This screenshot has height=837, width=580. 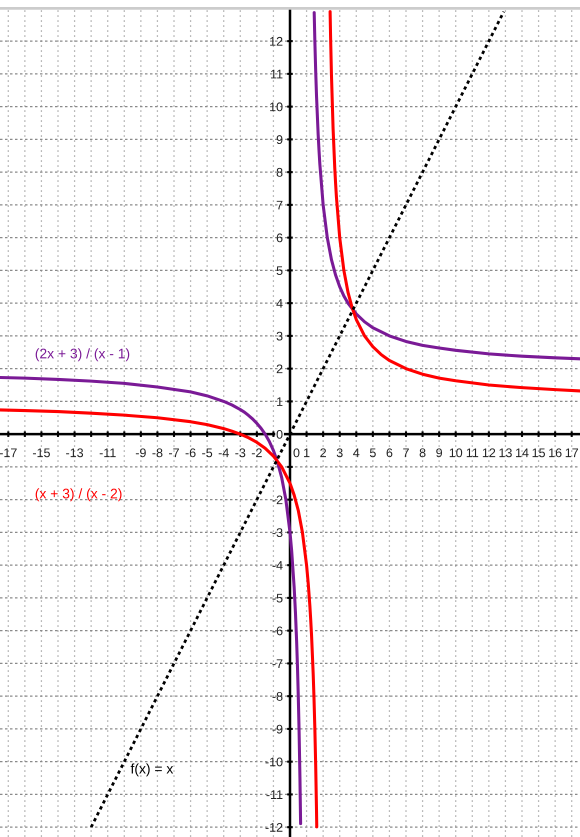 What do you see at coordinates (555, 453) in the screenshot?
I see `x-tick-label: 16` at bounding box center [555, 453].